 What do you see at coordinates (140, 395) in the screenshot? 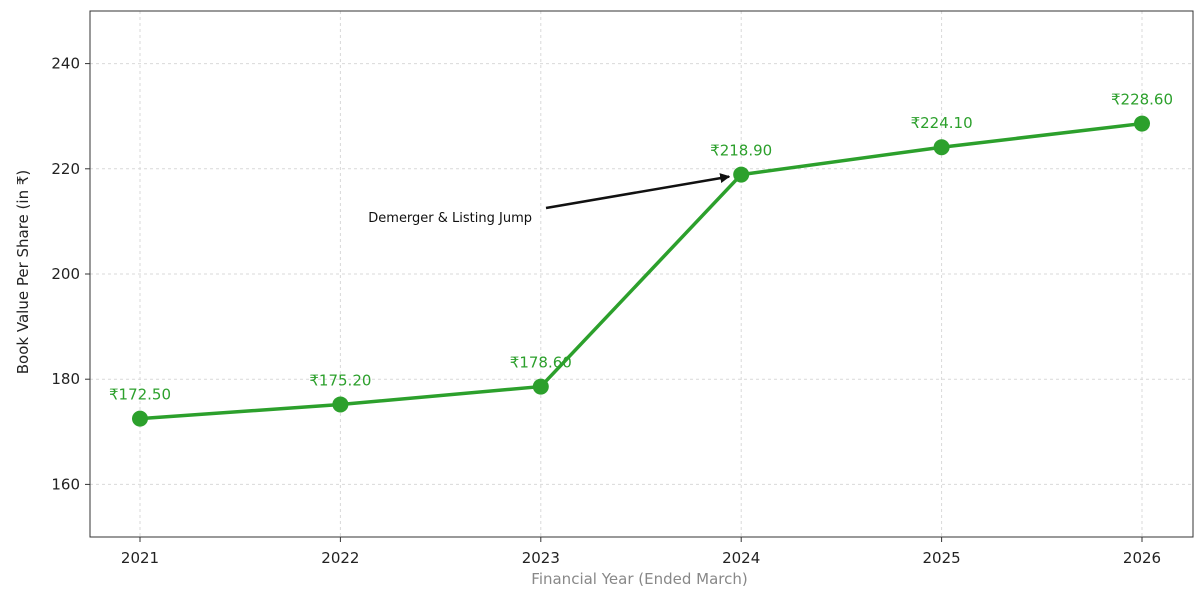
I see `data-label: ₹172.50` at bounding box center [140, 395].